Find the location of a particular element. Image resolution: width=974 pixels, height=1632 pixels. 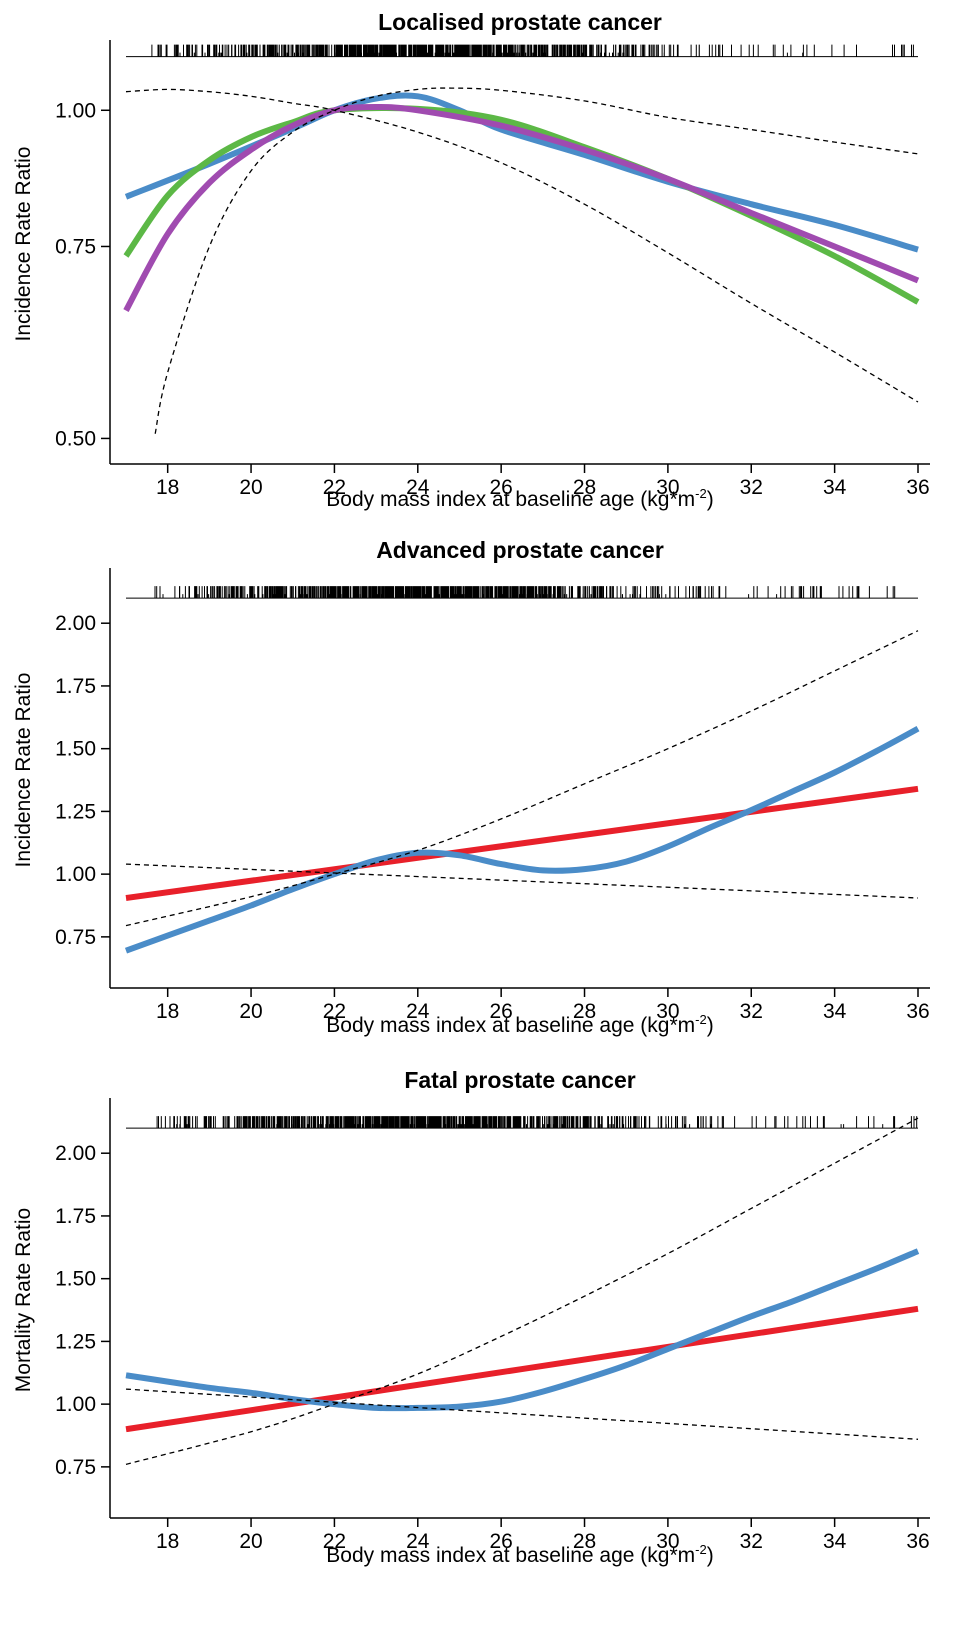

y-axis-label: Mortality Rate Ratio is located at coordinates (23, 1300).